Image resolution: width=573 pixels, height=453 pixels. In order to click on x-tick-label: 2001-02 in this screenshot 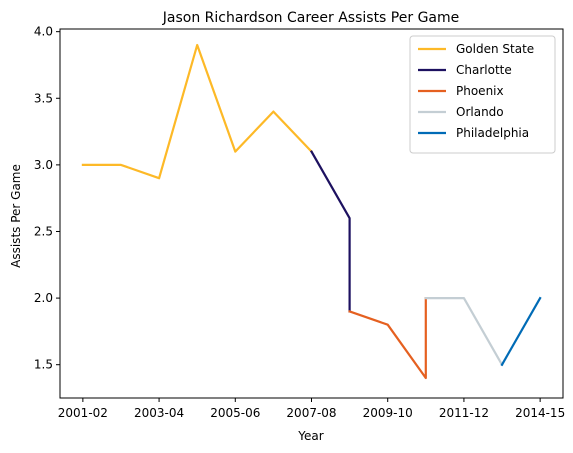, I will do `click(83, 413)`.